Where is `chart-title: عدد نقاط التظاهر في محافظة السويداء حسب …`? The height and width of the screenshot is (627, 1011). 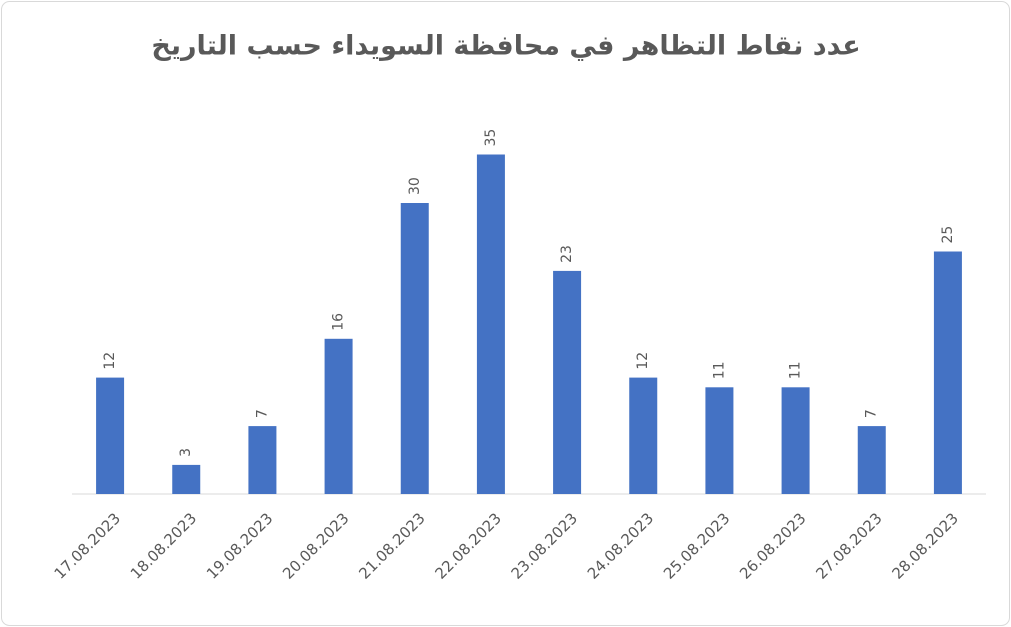 chart-title: عدد نقاط التظاهر في محافظة السويداء حسب … is located at coordinates (505, 46).